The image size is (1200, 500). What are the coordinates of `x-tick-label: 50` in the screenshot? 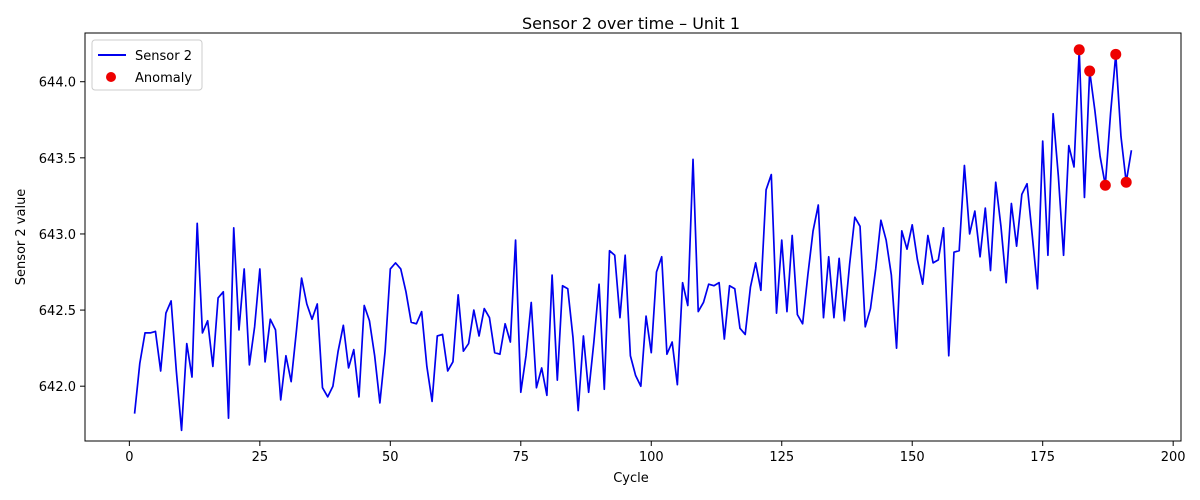 It's located at (390, 457).